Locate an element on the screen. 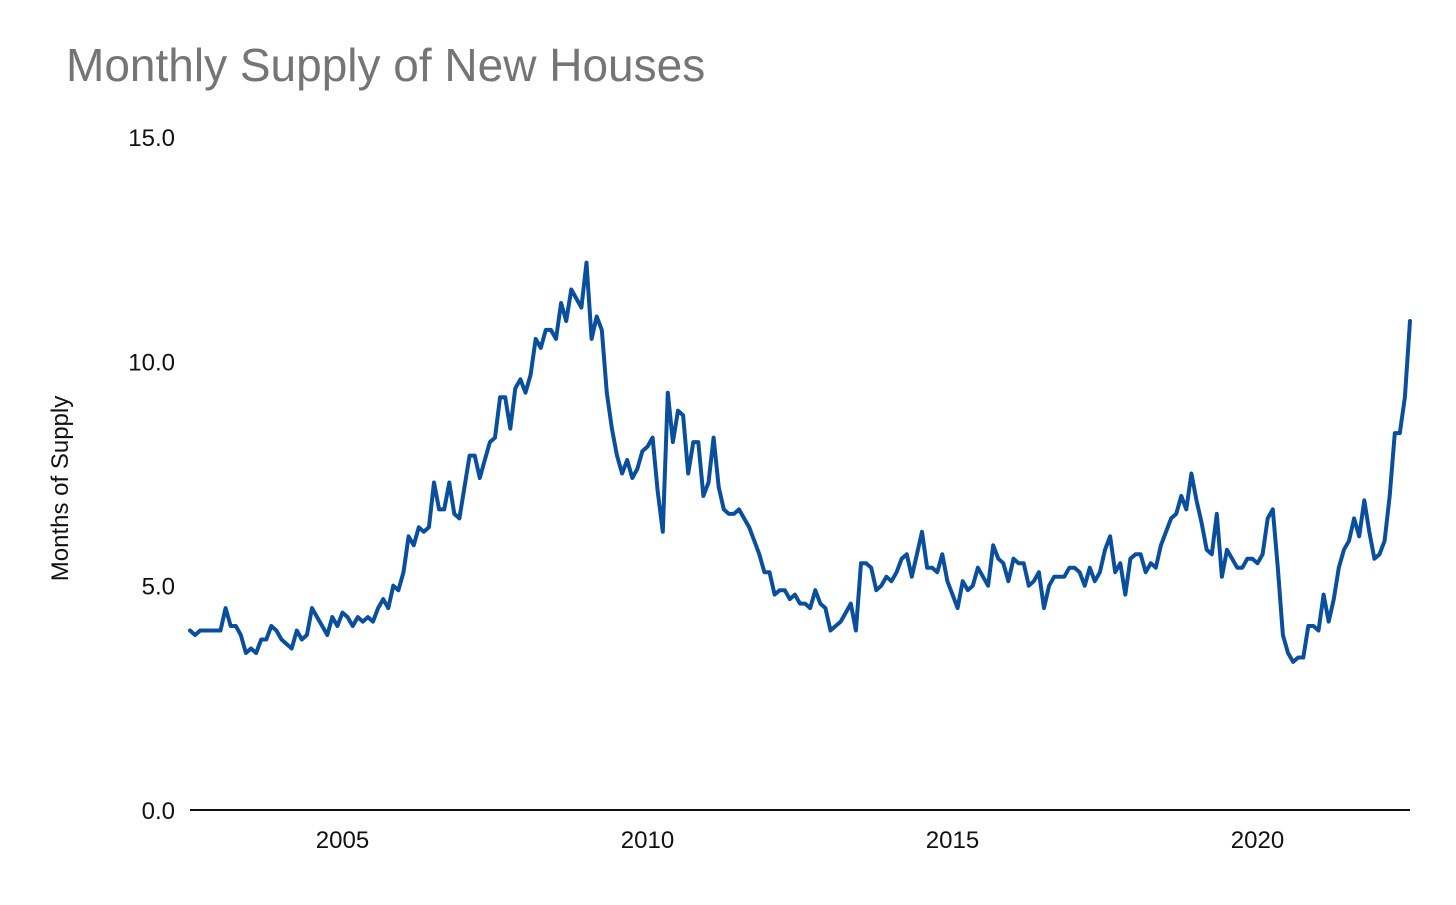 This screenshot has height=905, width=1456. x-tick-label: 2020 is located at coordinates (1257, 840).